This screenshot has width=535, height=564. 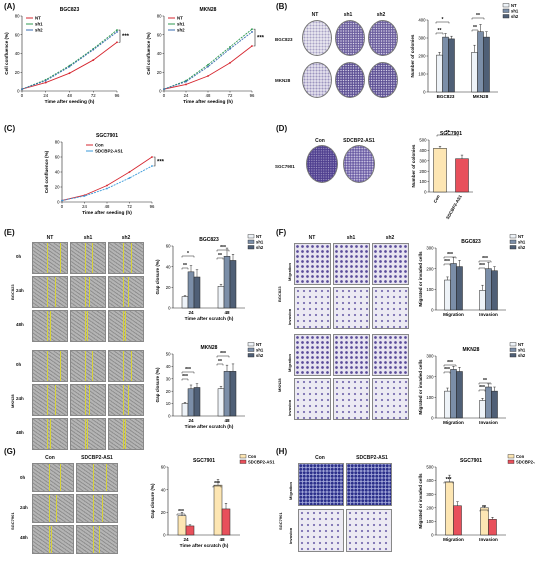 What do you see at coordinates (204, 461) in the screenshot?
I see `chart-title: SGC7901` at bounding box center [204, 461].